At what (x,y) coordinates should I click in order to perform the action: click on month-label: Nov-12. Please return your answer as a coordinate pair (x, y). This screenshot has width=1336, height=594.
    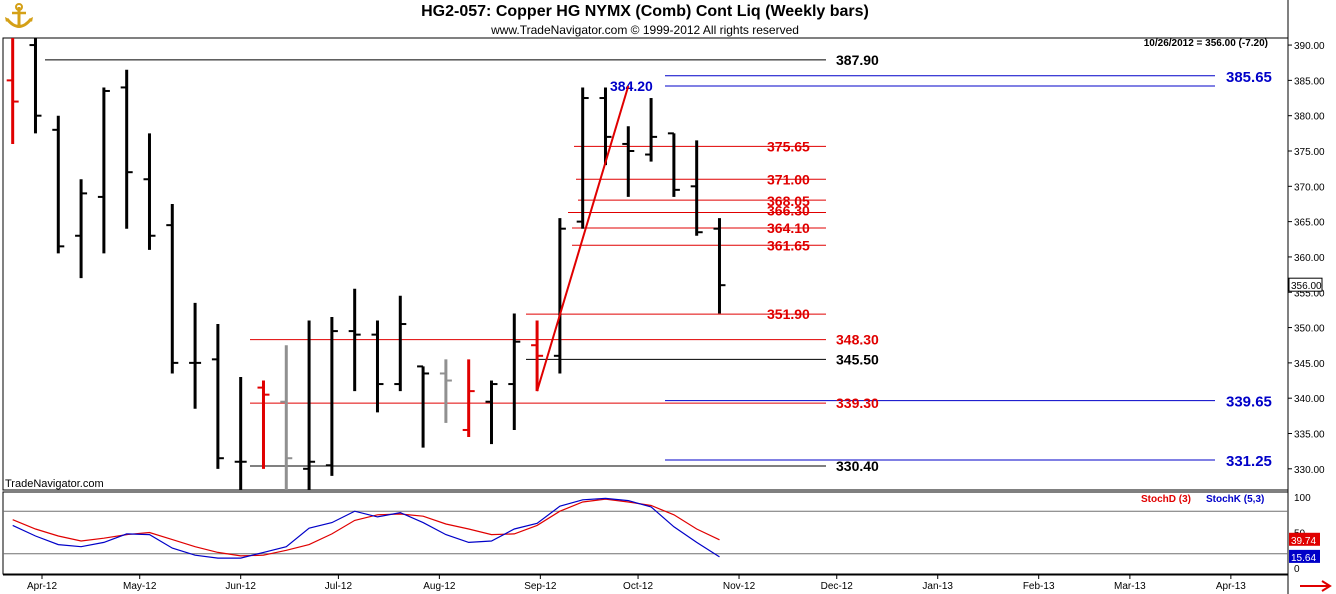
    Looking at the image, I should click on (739, 586).